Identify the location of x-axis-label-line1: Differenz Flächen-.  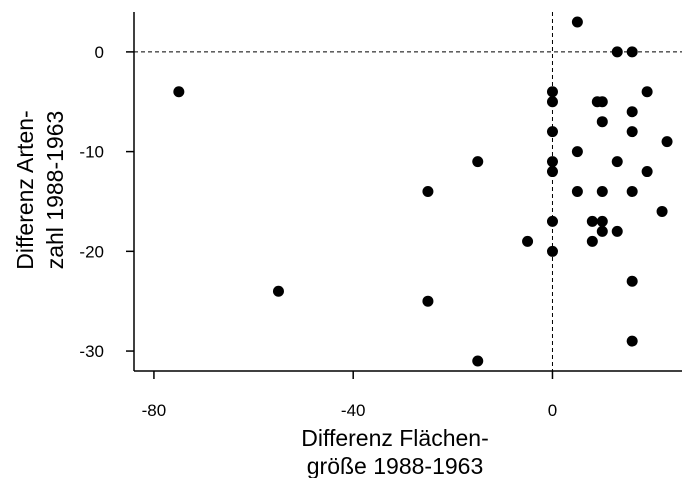
(395, 438).